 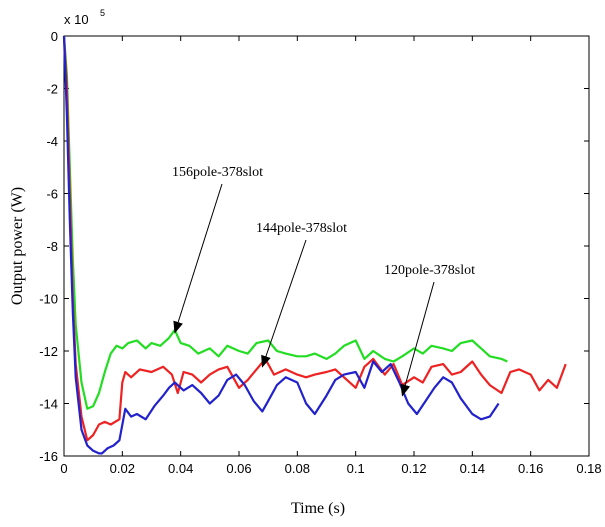 What do you see at coordinates (52, 246) in the screenshot?
I see `y-tick-label: -8` at bounding box center [52, 246].